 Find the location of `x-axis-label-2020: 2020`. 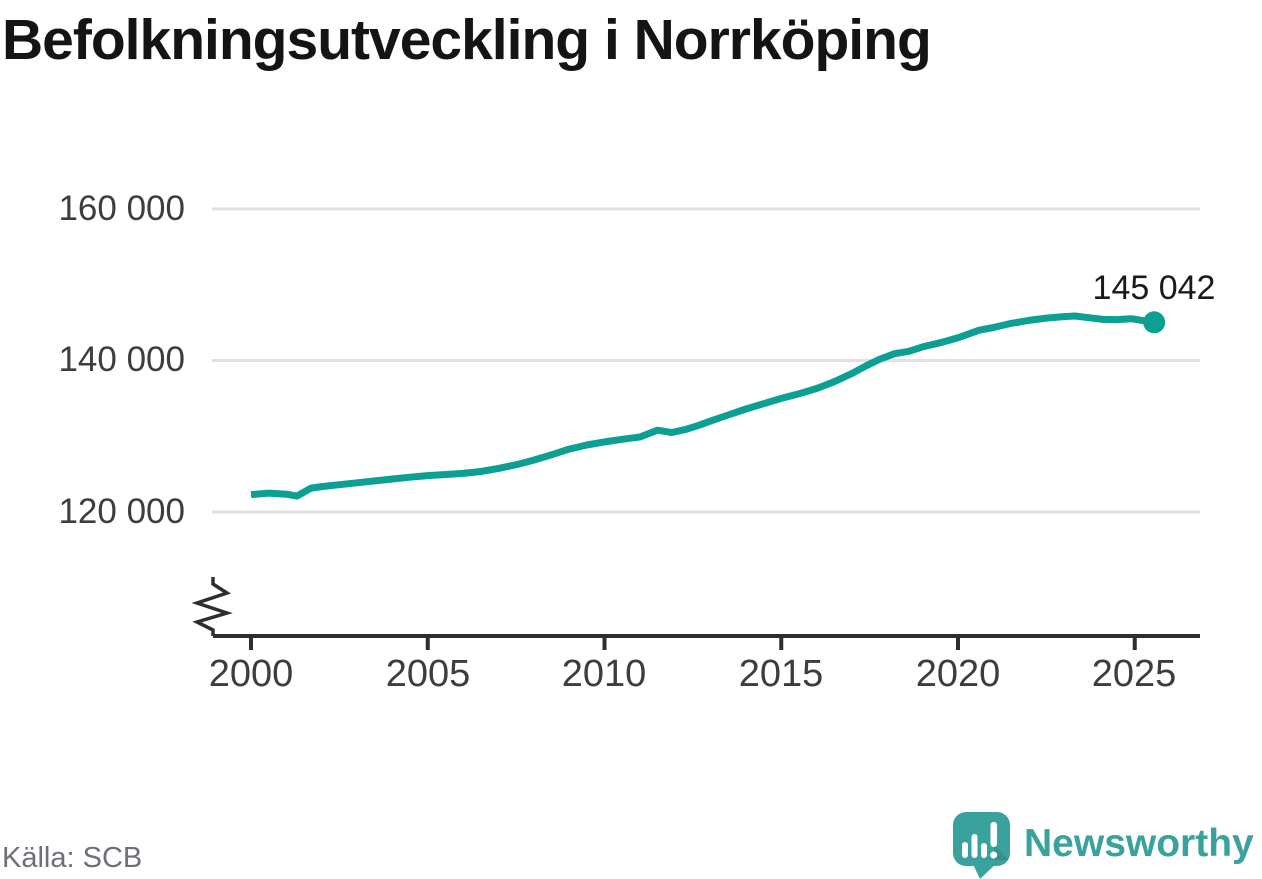

x-axis-label-2020: 2020 is located at coordinates (958, 674).